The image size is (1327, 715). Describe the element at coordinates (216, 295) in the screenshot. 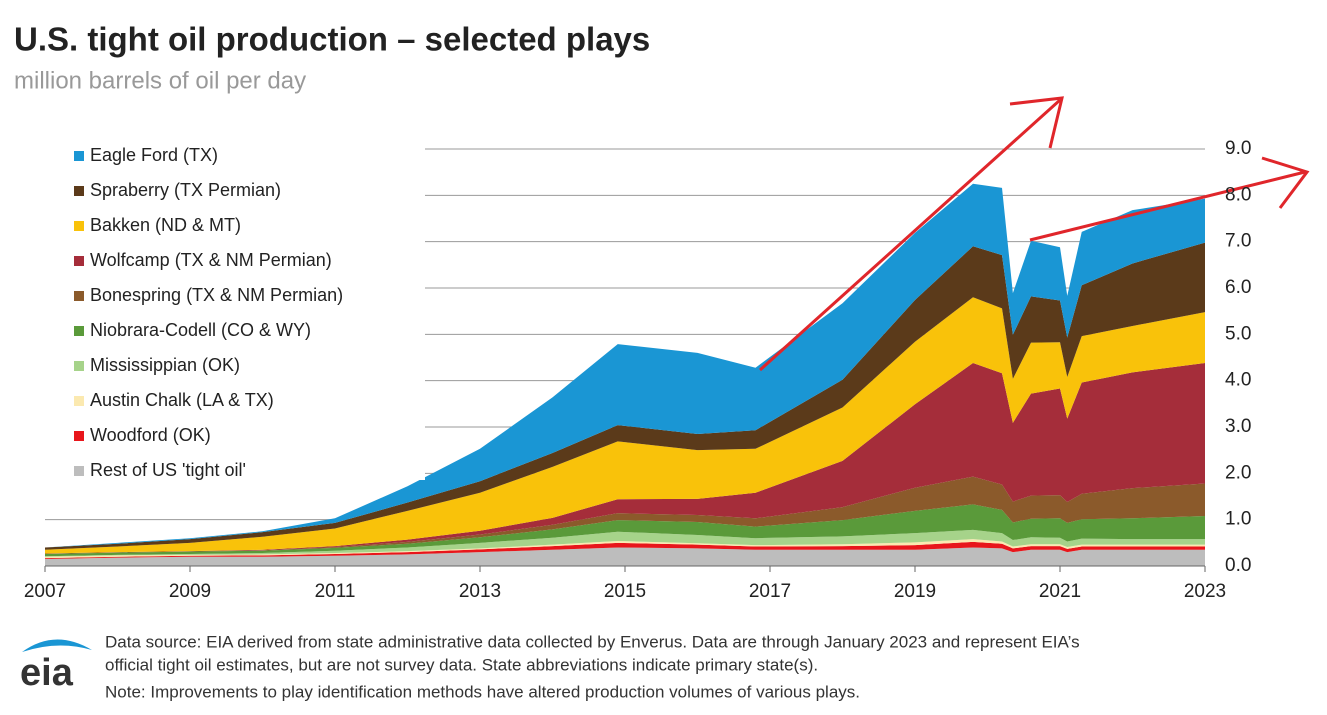

I see `legend-label: Bonespring (TX & NM Permian)` at that location.